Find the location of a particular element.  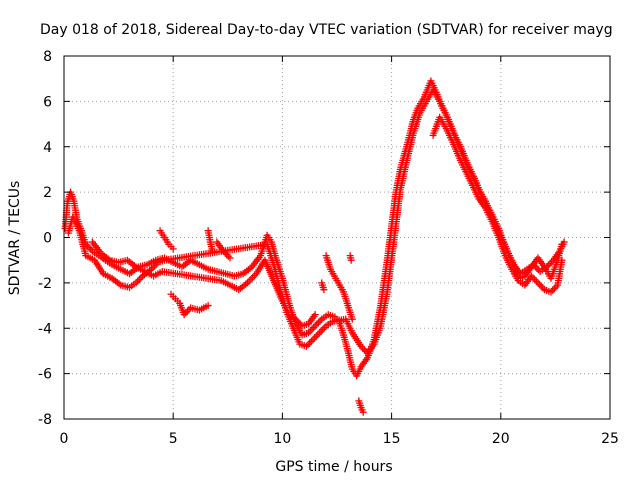

y-tick-label: 2 is located at coordinates (47, 193).